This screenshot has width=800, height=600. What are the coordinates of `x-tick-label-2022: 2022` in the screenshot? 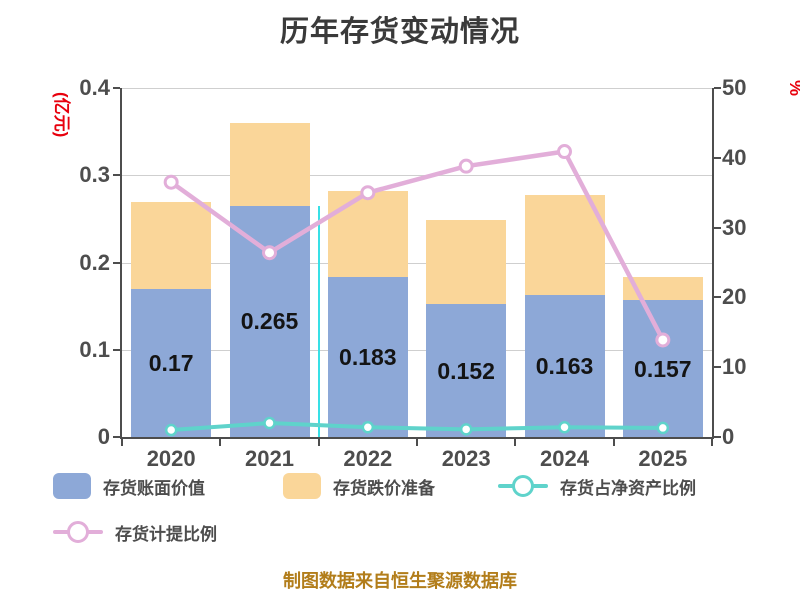 It's located at (368, 458).